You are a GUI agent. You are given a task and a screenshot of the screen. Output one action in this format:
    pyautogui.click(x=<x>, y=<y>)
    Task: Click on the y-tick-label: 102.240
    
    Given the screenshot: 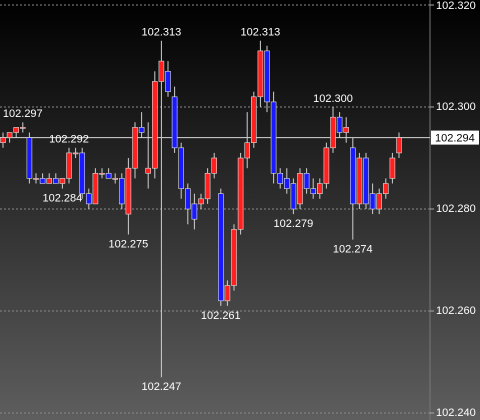 What is the action you would take?
    pyautogui.click(x=456, y=413)
    